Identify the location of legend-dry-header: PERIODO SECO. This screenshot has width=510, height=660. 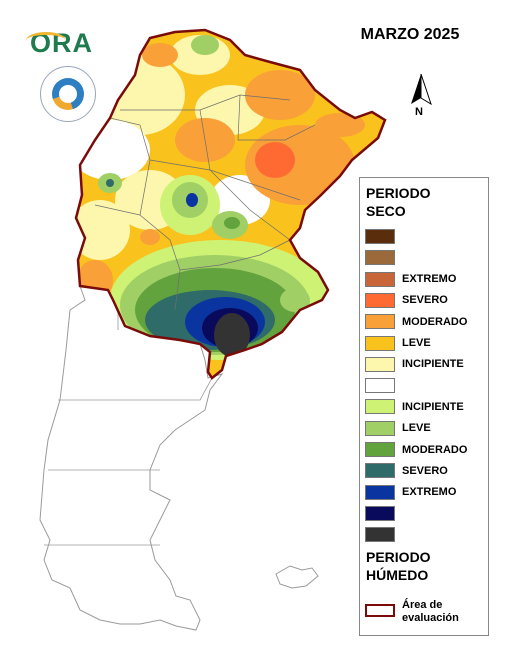
(398, 202).